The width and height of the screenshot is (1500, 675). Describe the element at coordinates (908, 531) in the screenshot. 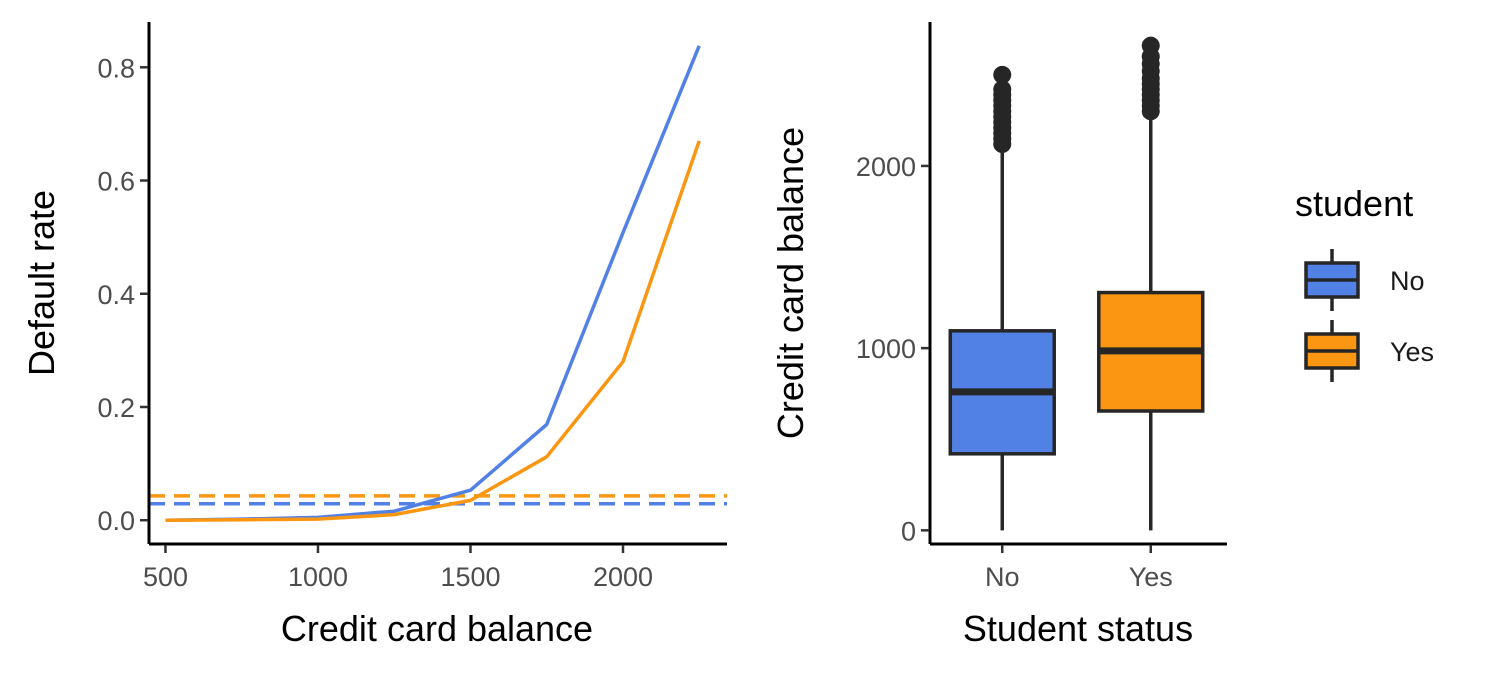

I see `boxplot-y-tick-label: 0` at that location.